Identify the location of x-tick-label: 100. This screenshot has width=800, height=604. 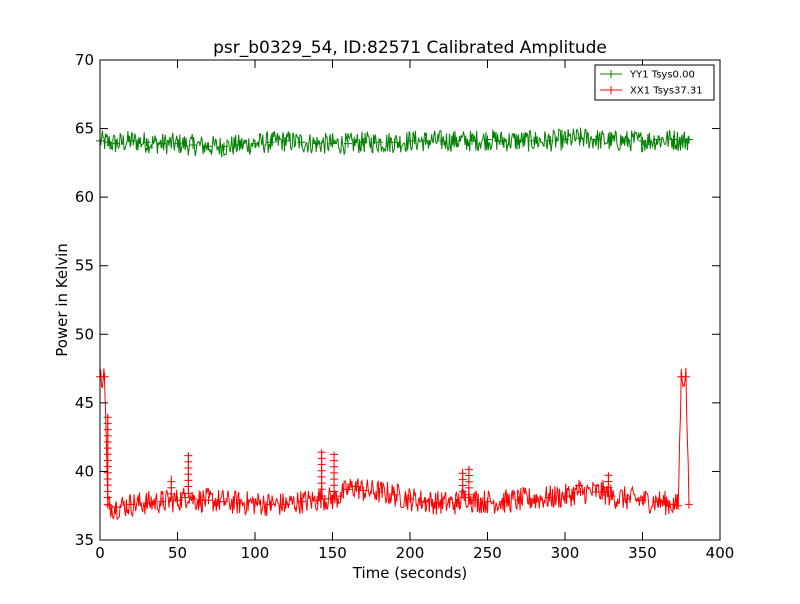
(255, 553).